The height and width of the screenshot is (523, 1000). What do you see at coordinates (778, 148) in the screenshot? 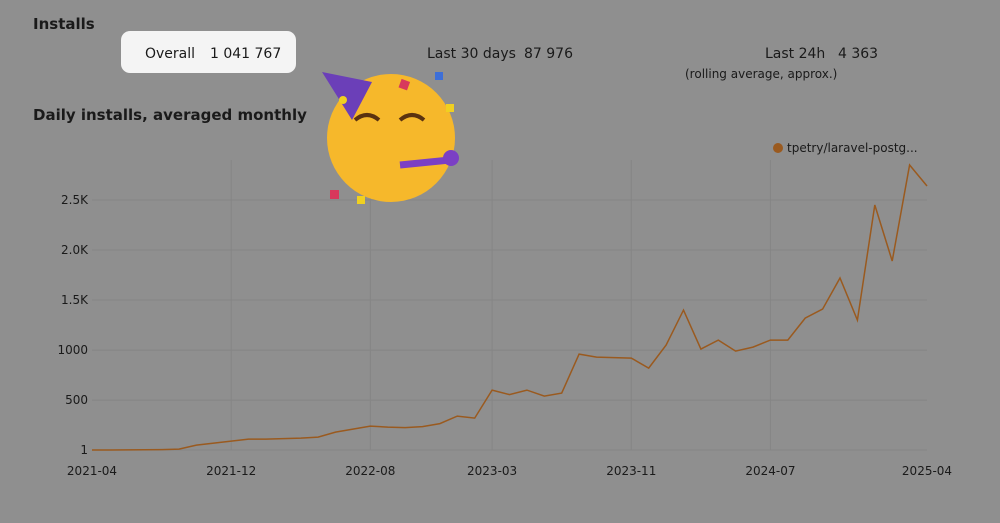
I see `legend-marker` at bounding box center [778, 148].